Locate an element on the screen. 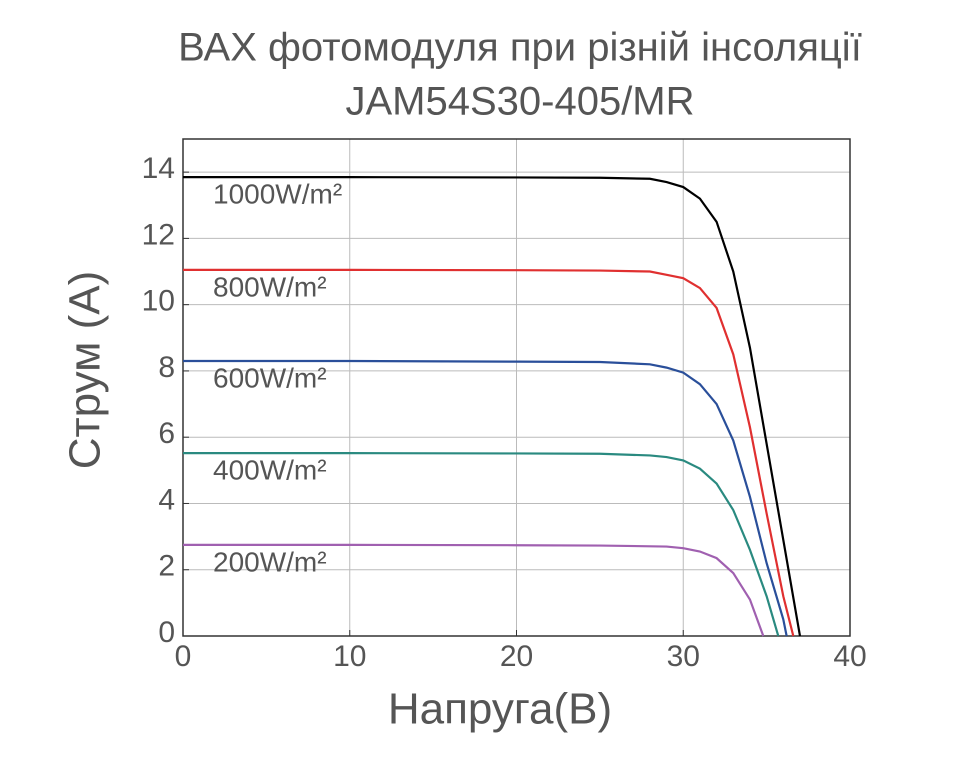 The image size is (967, 766). y-tick-label: 2 is located at coordinates (166, 566).